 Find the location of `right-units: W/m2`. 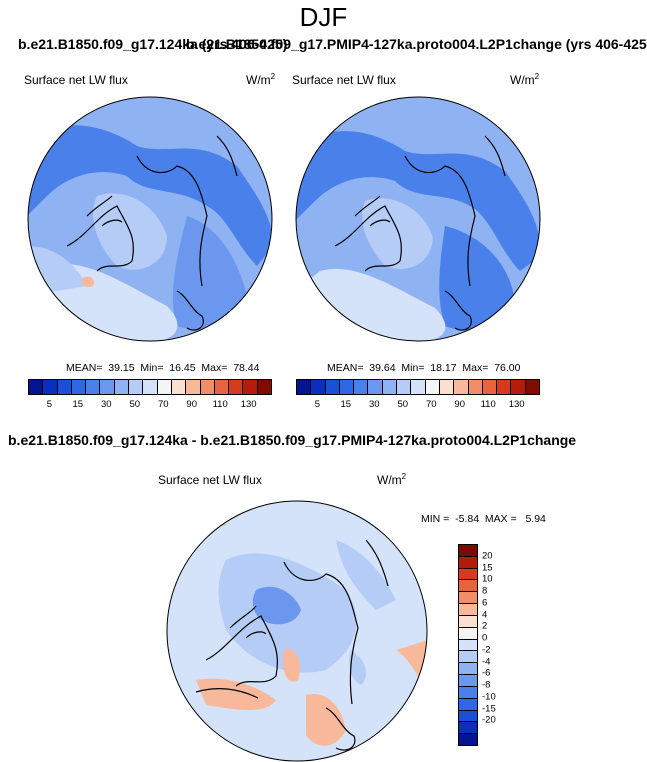

right-units: W/m2 is located at coordinates (525, 79).